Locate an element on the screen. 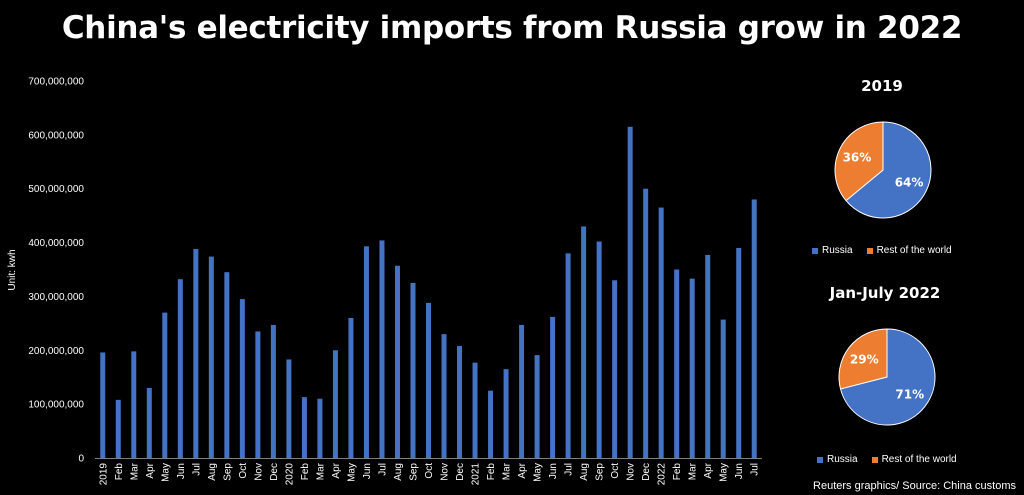 This screenshot has height=495, width=1024. y-axis-label: Unit: kwh is located at coordinates (12, 269).